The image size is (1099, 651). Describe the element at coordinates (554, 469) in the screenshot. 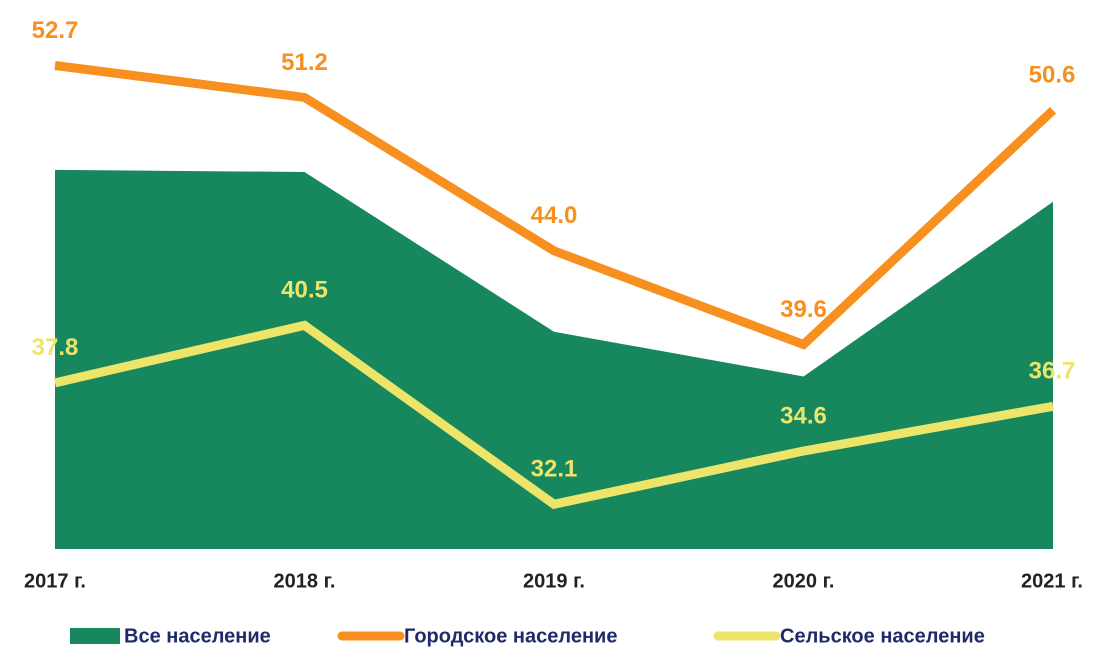

I see `data-label: 32.1` at that location.